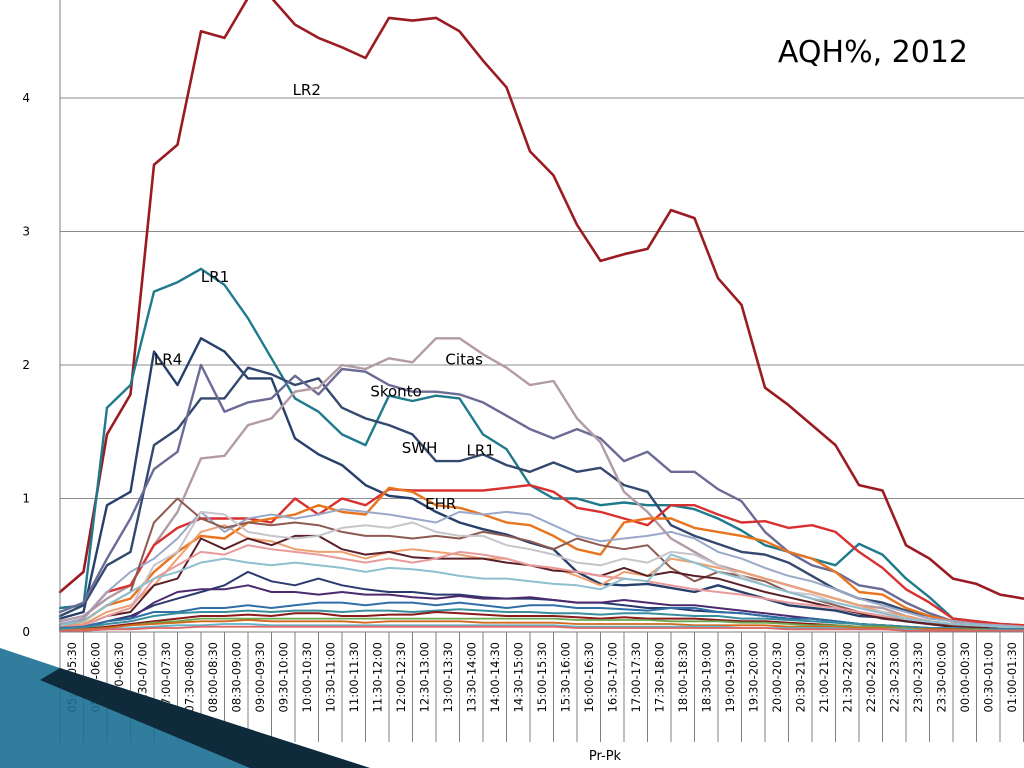 The width and height of the screenshot is (1024, 768). Describe the element at coordinates (26, 98) in the screenshot. I see `y-tick-label: 4` at that location.